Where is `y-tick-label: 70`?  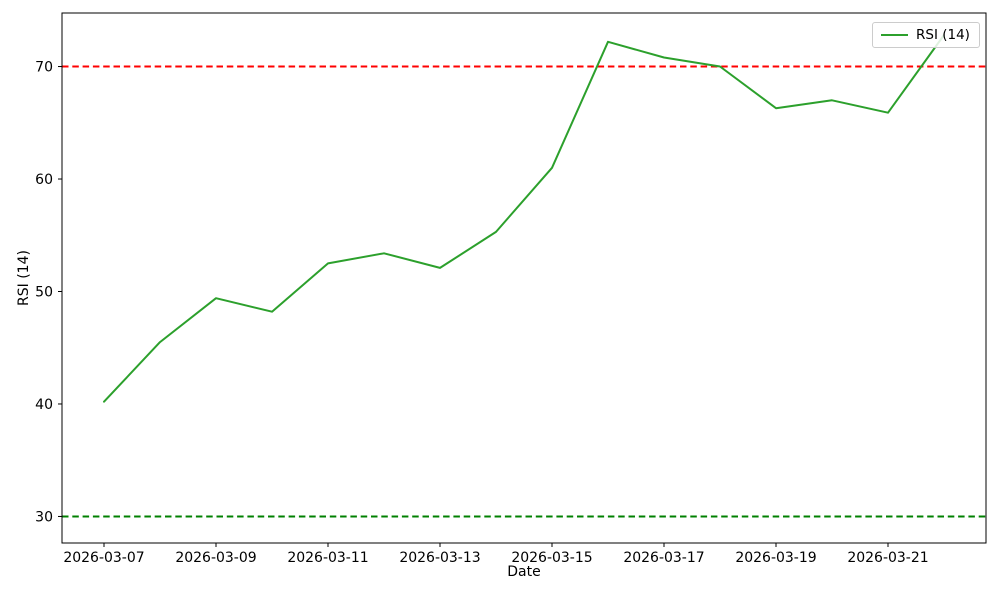
y-tick-label: 70 is located at coordinates (44, 67).